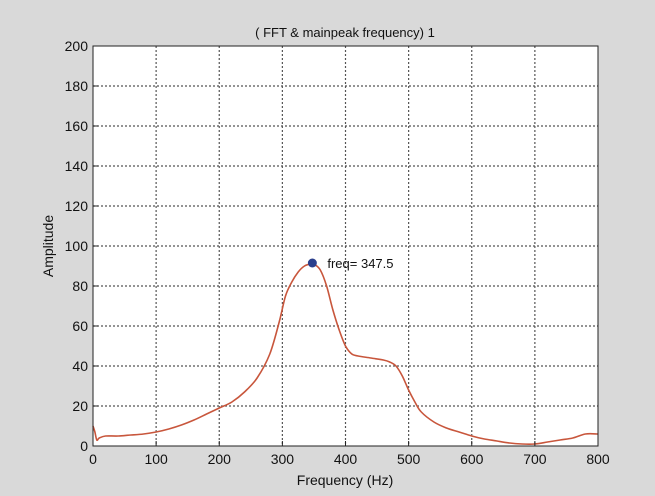 This screenshot has width=655, height=496. I want to click on x-tick-label: 100, so click(156, 459).